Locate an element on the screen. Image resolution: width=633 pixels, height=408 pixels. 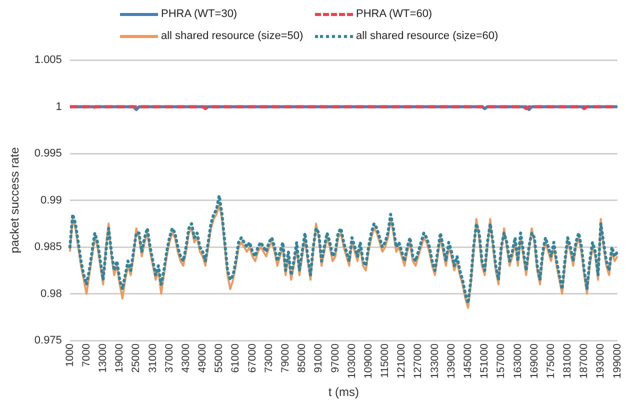
x-tick-label: 67000 is located at coordinates (252, 358).